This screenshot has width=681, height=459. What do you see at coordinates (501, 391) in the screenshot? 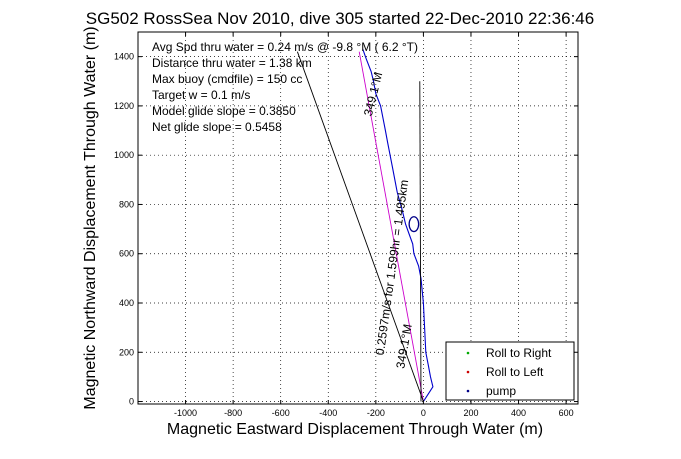
I see `legend-entry: pump` at bounding box center [501, 391].